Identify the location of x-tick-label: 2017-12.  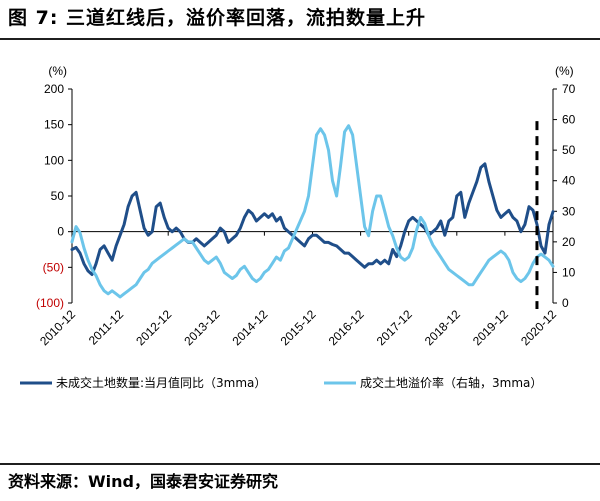
(394, 327).